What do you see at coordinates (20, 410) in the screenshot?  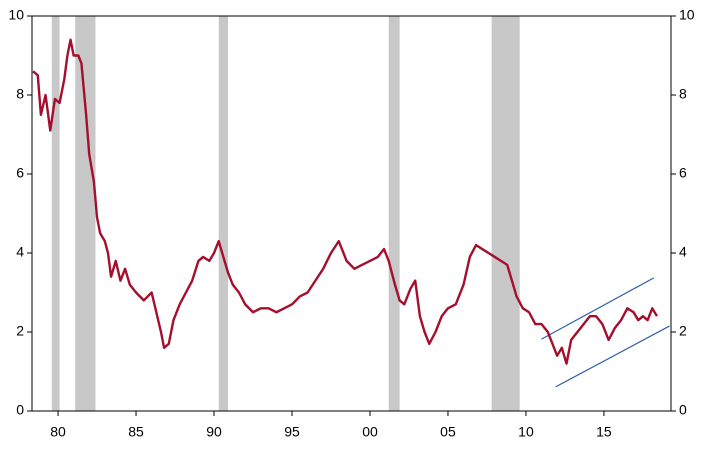 I see `y-tick-label: 0` at bounding box center [20, 410].